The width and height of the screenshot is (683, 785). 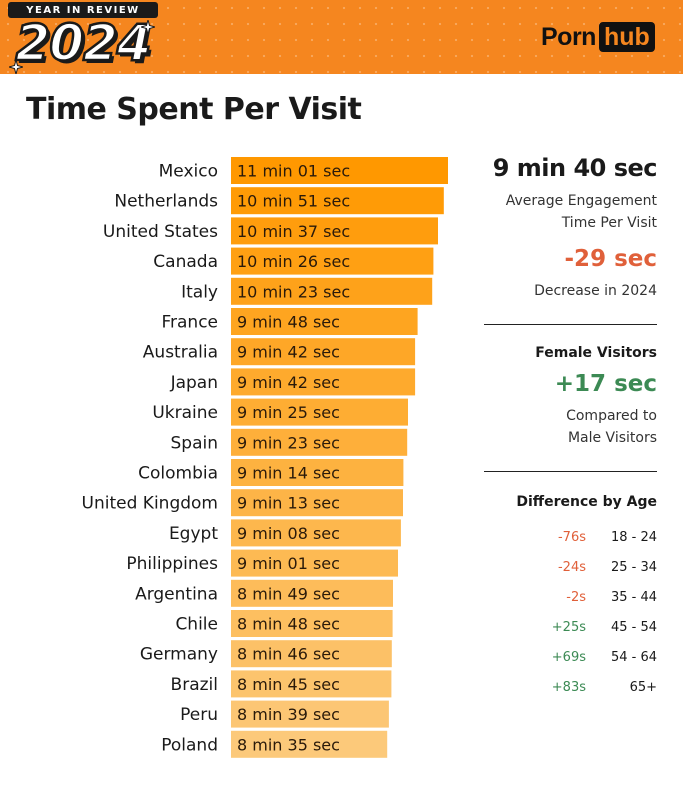 What do you see at coordinates (633, 567) in the screenshot?
I see `age-range-label: 25 - 34` at bounding box center [633, 567].